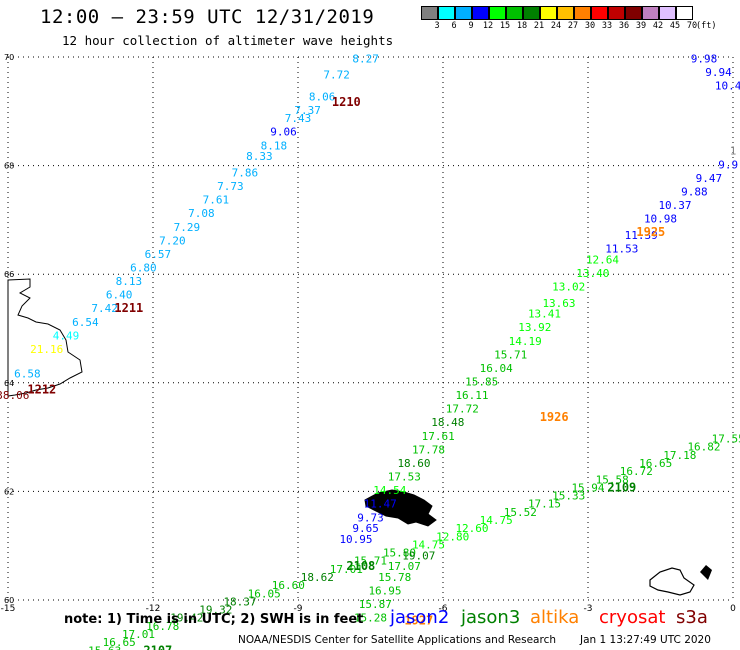  I want to click on wave-height-value: 15.52, so click(520, 512).